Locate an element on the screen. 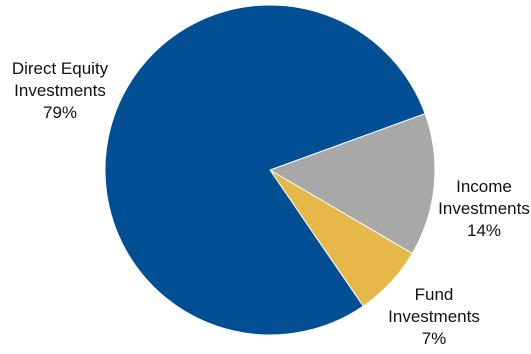 Image resolution: width=531 pixels, height=354 pixels. pie-label-line: Income is located at coordinates (484, 186).